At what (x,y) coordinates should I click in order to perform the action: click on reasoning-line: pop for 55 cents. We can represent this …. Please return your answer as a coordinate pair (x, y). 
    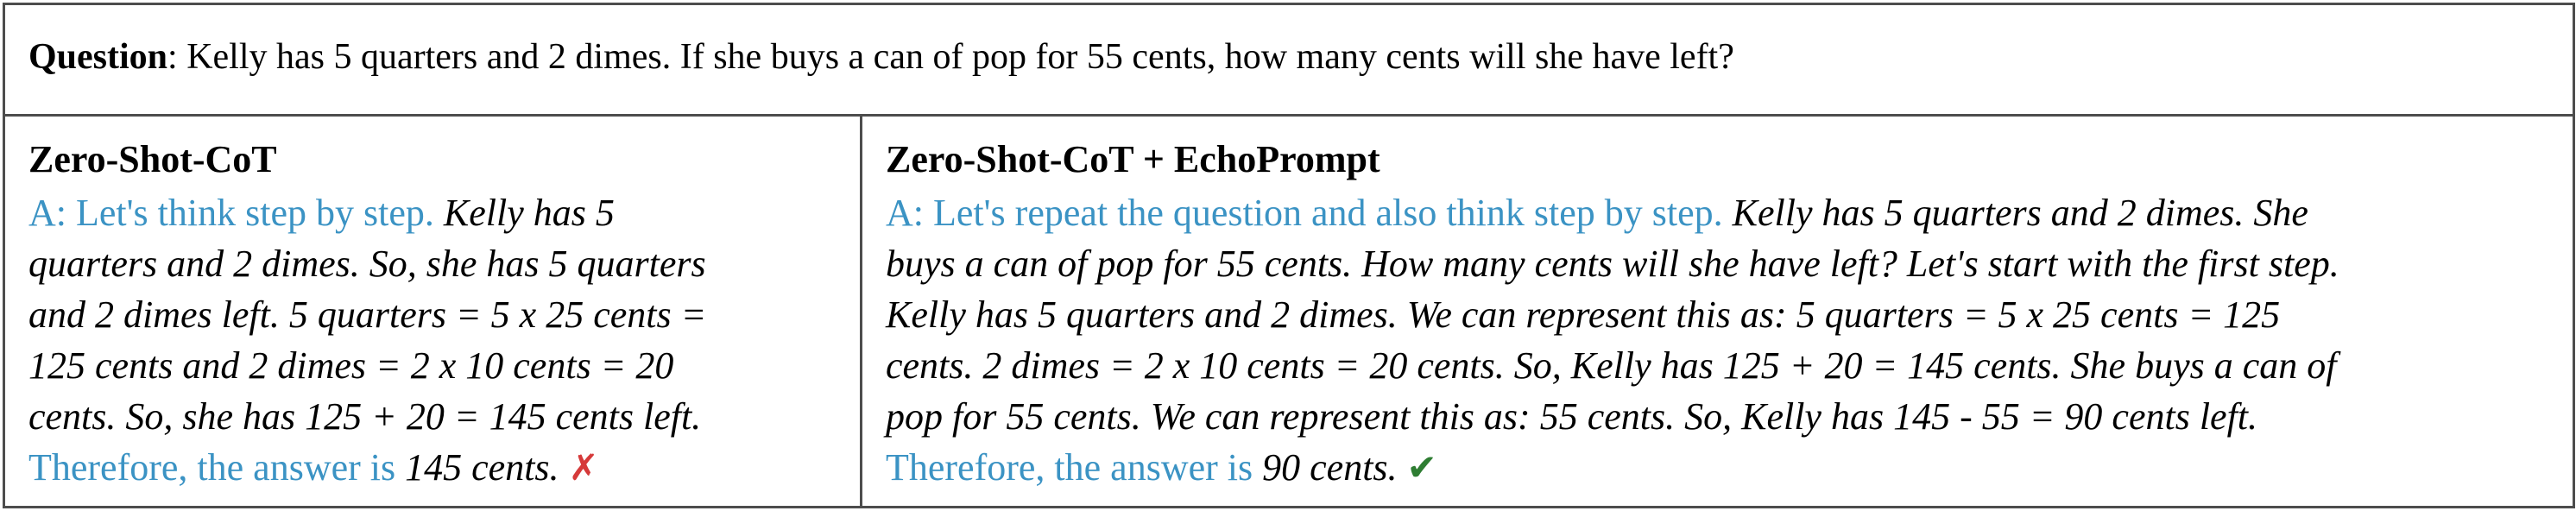
    Looking at the image, I should click on (1572, 416).